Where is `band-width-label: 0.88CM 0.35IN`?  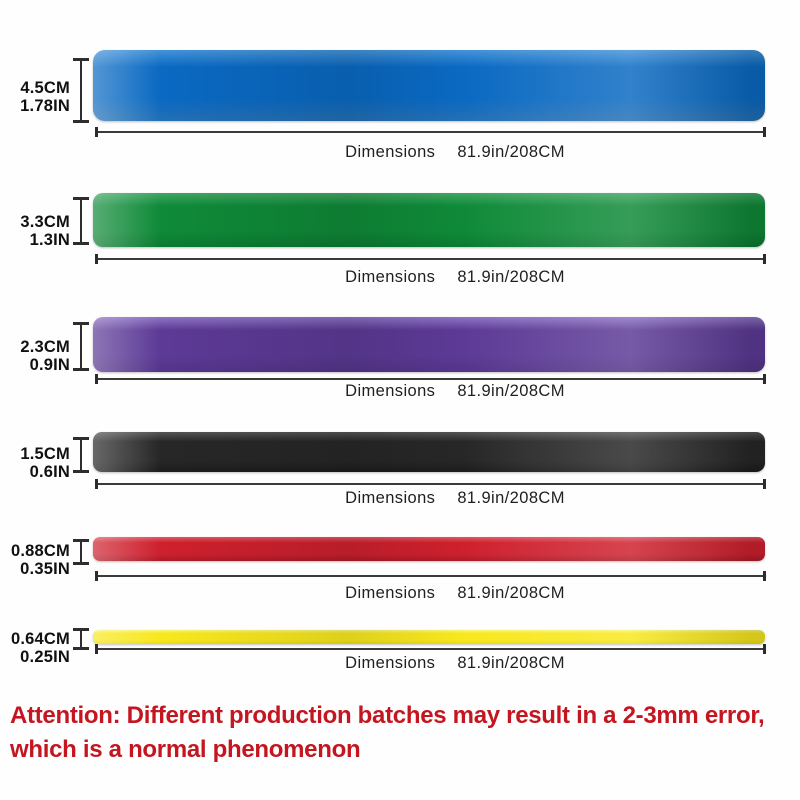
band-width-label: 0.88CM 0.35IN is located at coordinates (35, 560).